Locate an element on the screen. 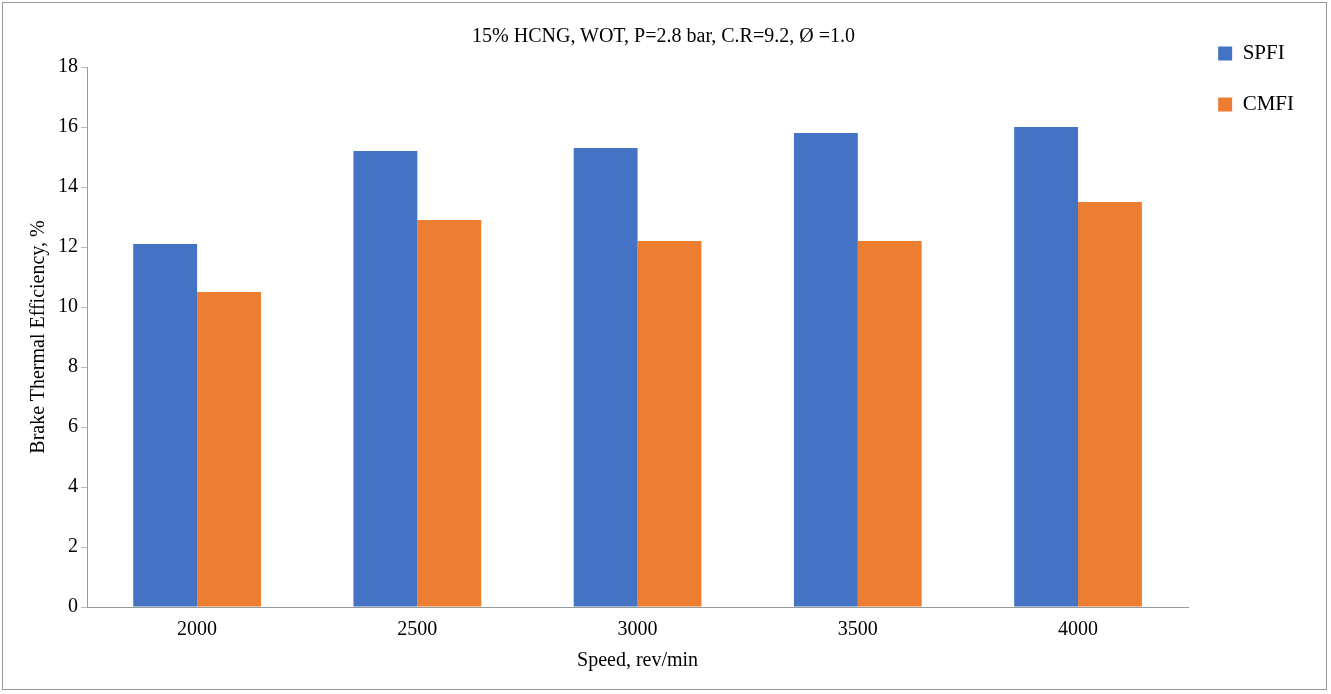  x-axis-title: Speed, rev/min is located at coordinates (638, 660).